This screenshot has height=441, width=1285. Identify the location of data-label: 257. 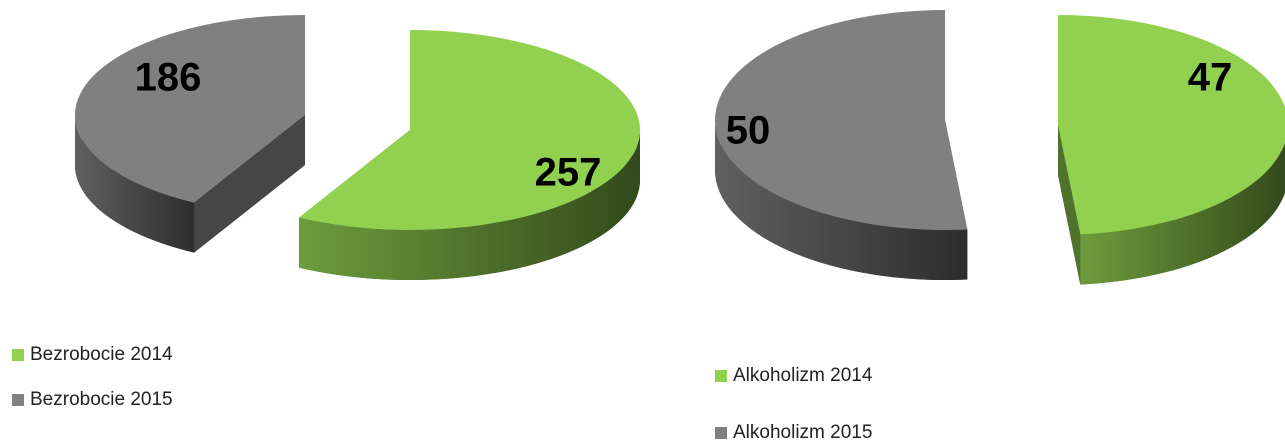
(568, 173).